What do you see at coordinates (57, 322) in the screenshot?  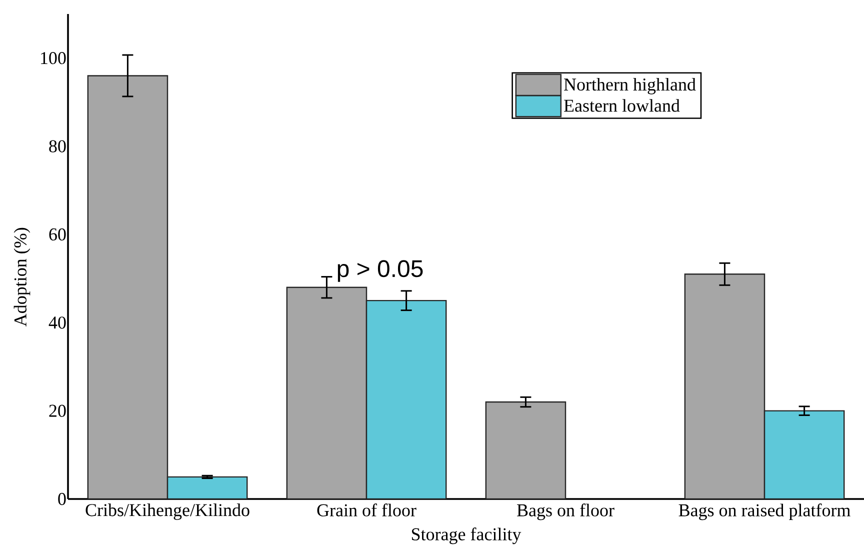 I see `y-tick-label: 40` at bounding box center [57, 322].